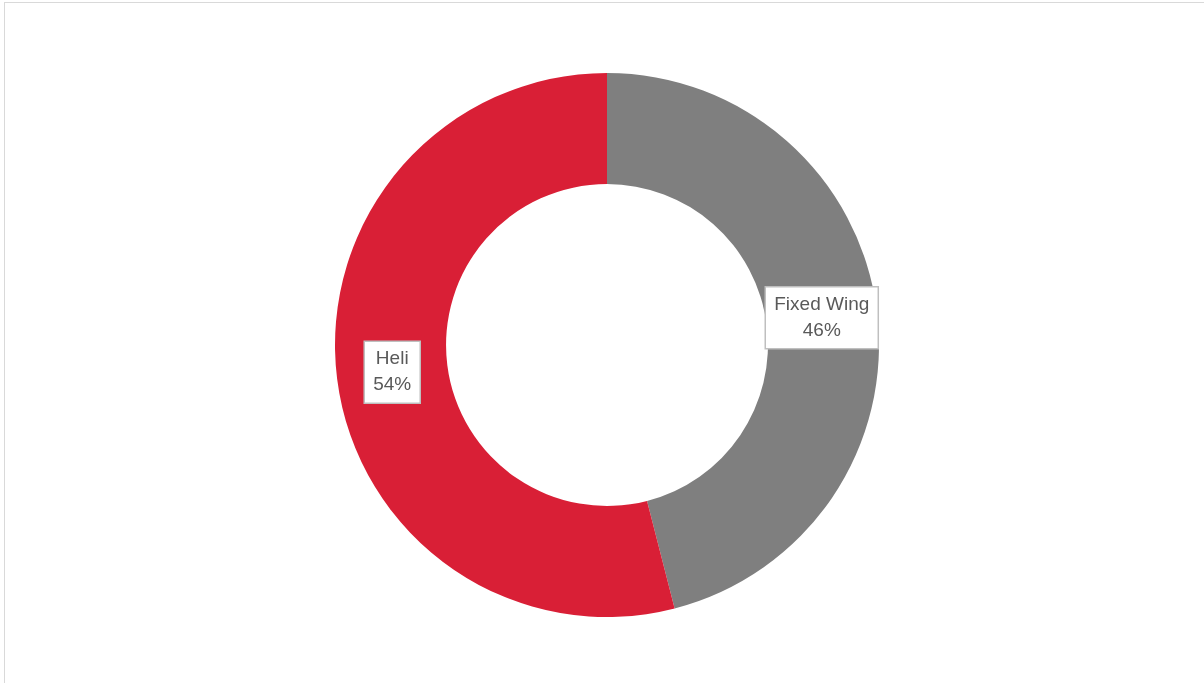 The width and height of the screenshot is (1204, 683). I want to click on data-label: 46%, so click(821, 330).